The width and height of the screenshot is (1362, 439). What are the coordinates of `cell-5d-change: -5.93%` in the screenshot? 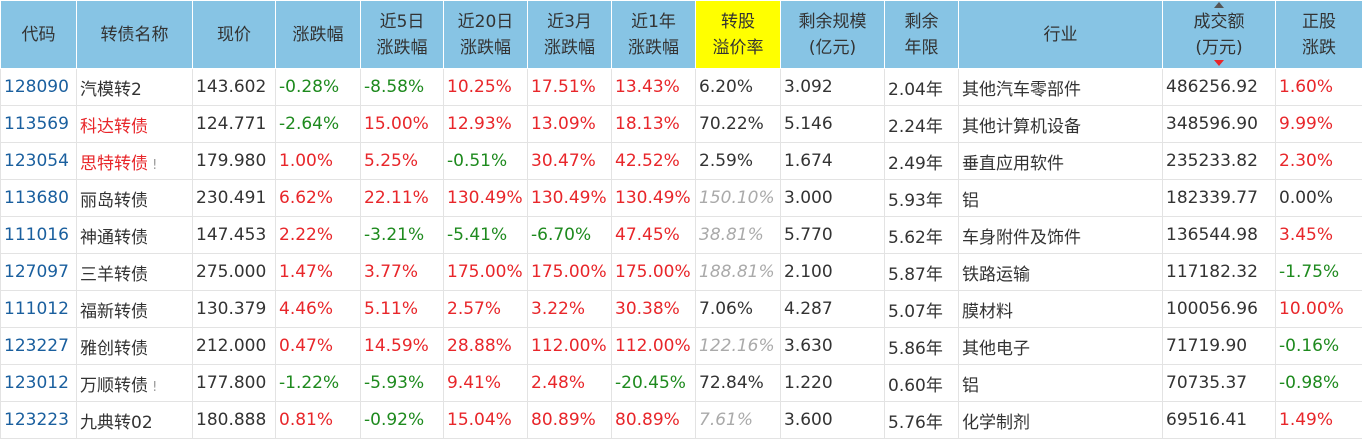 It's located at (402, 383).